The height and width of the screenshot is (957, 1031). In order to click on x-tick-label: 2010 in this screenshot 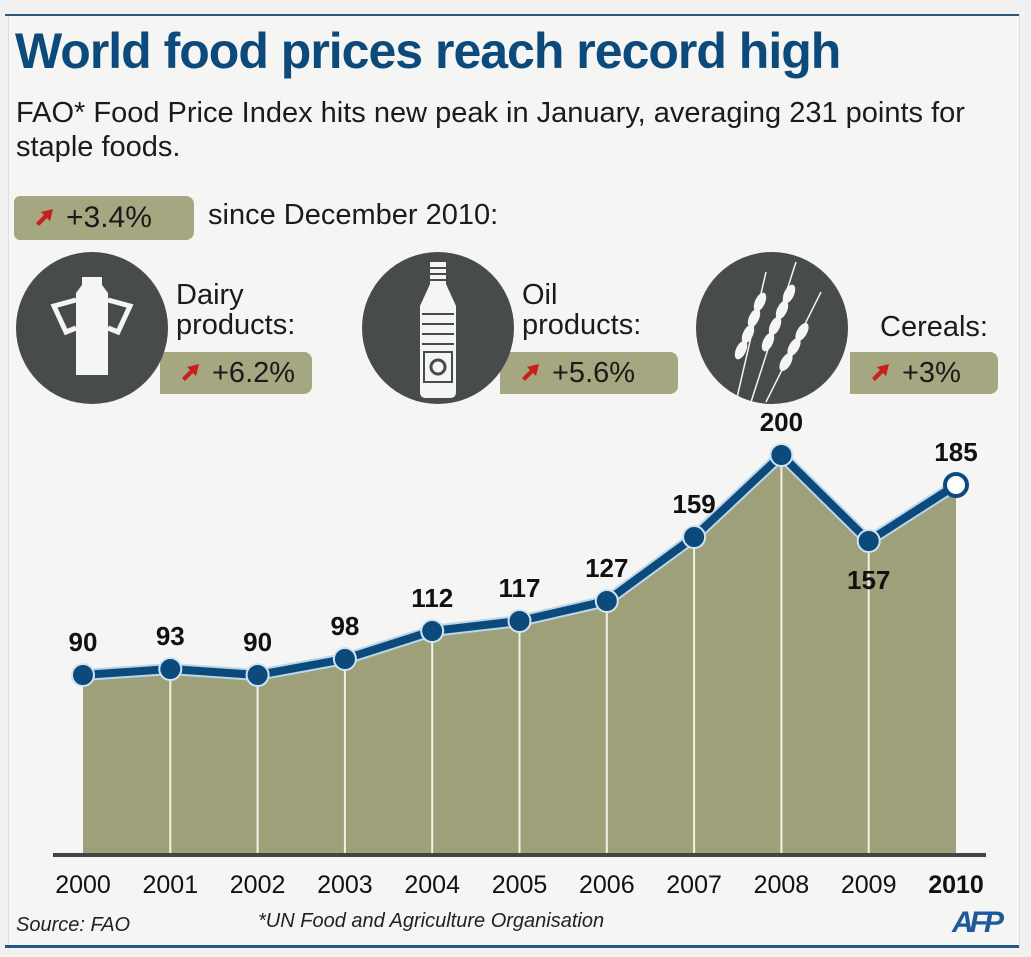, I will do `click(956, 885)`.